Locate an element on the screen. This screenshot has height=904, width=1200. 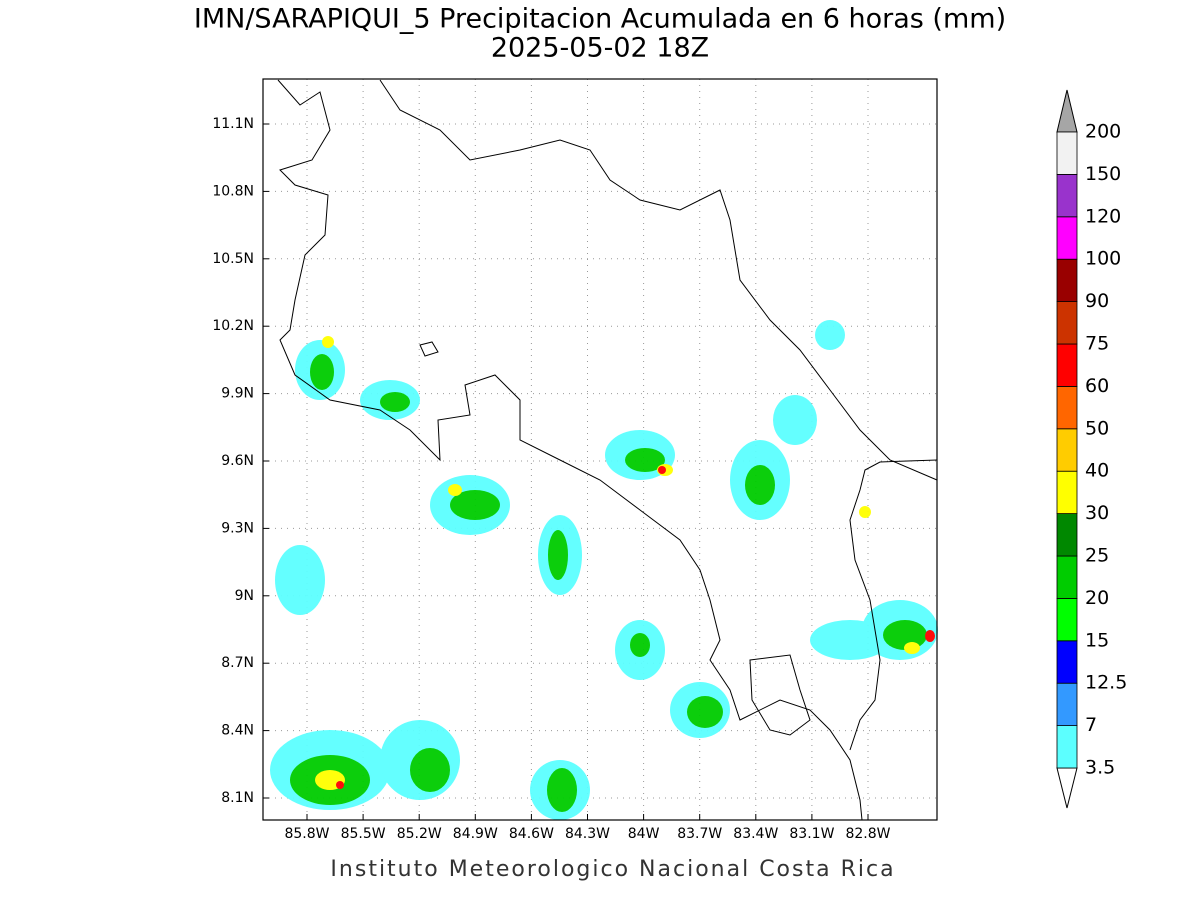
y-tick-label: 9N is located at coordinates (244, 596).